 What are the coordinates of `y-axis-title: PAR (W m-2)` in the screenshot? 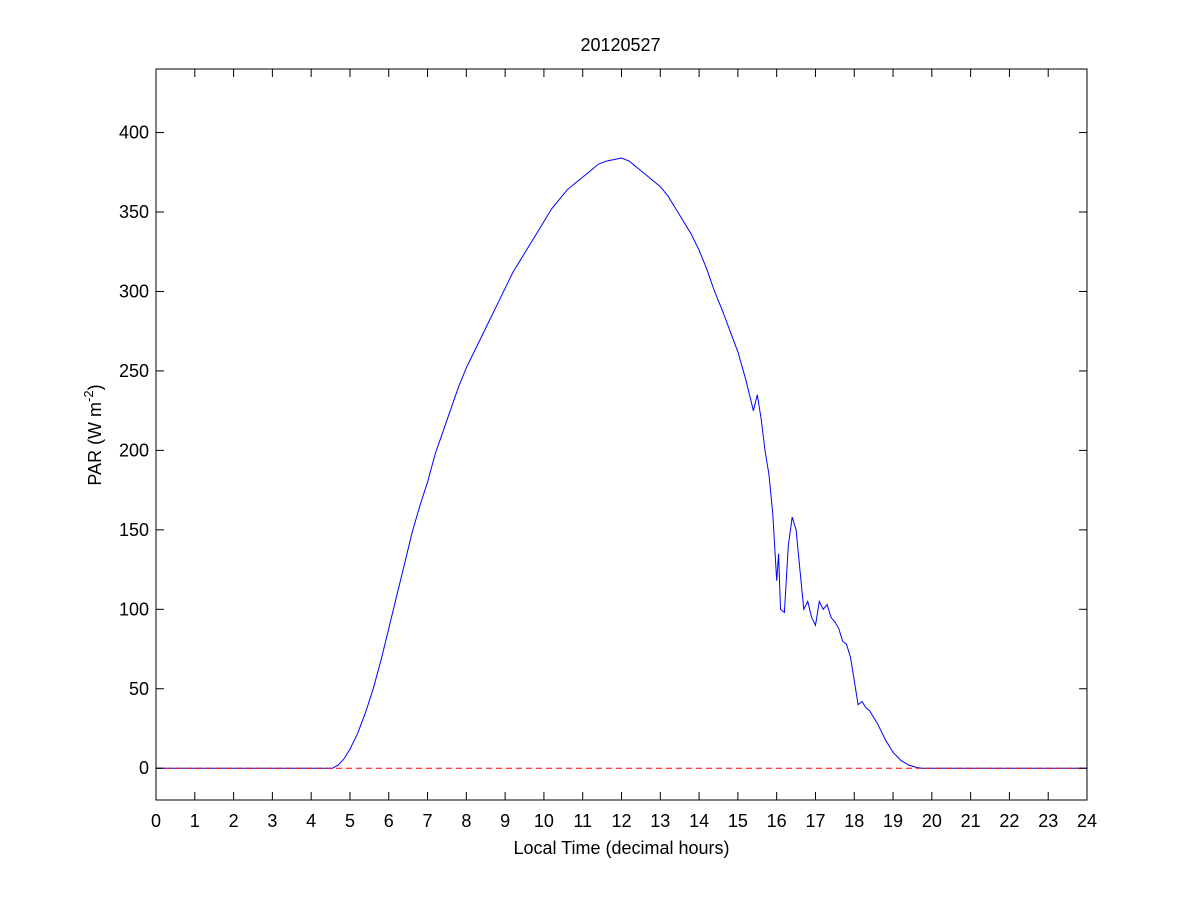 It's located at (93, 434).